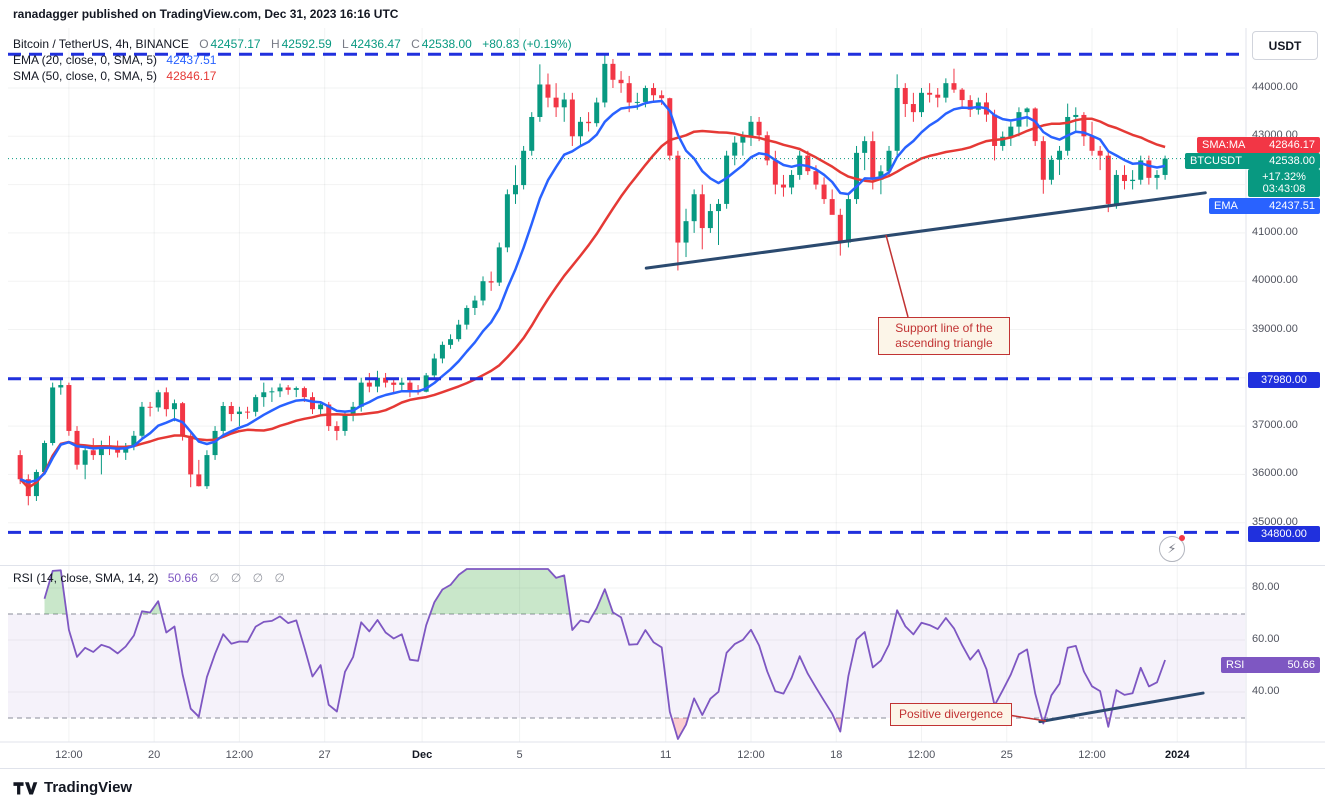 The width and height of the screenshot is (1325, 805). Describe the element at coordinates (191, 76) in the screenshot. I see `sma-legend-value: 42846.17` at that location.